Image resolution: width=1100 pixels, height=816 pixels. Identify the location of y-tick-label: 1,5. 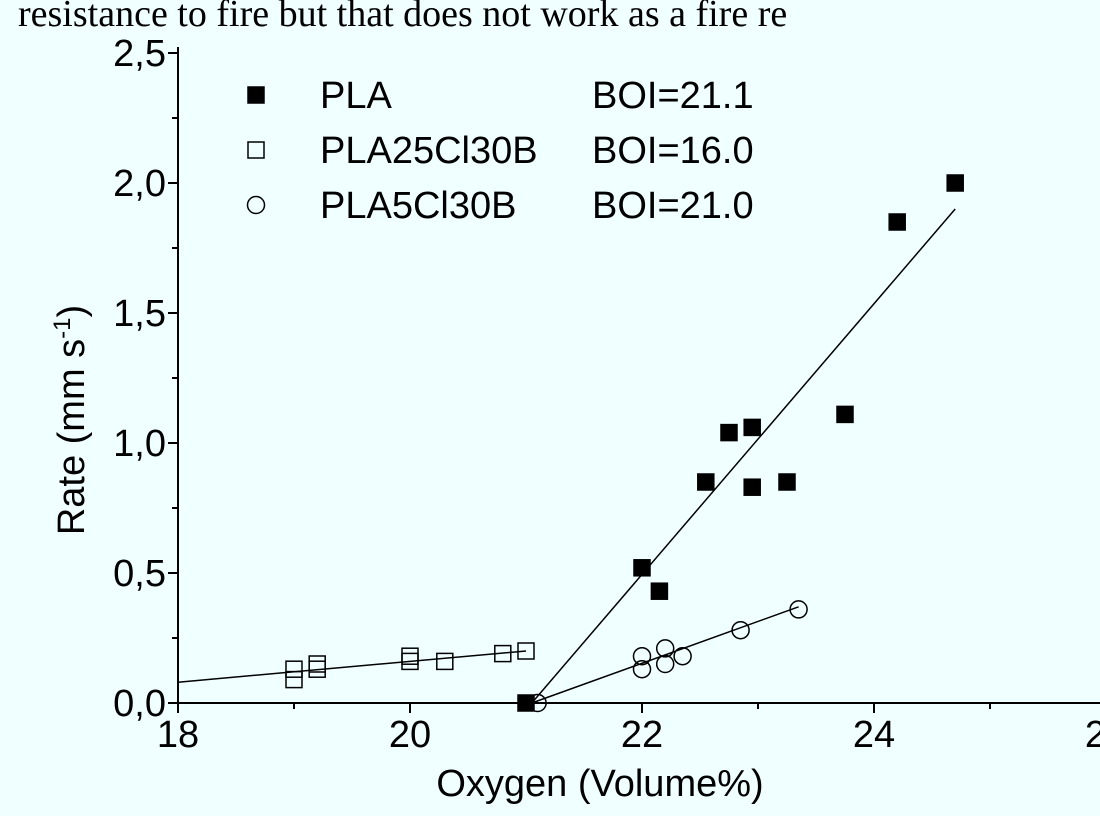
(139, 314).